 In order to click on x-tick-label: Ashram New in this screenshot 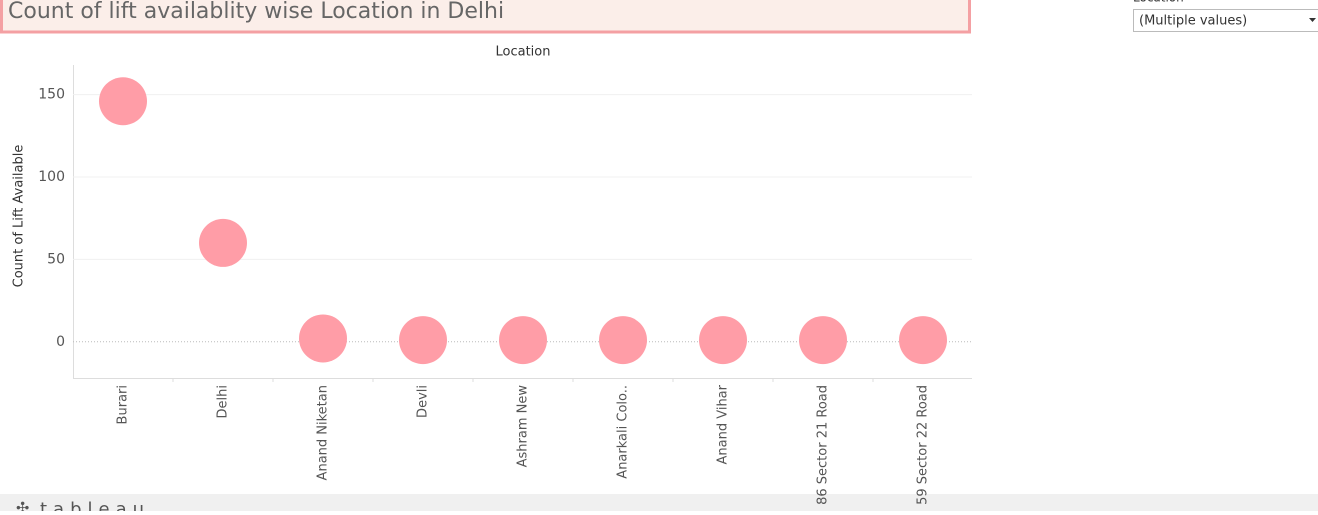, I will do `click(523, 426)`.